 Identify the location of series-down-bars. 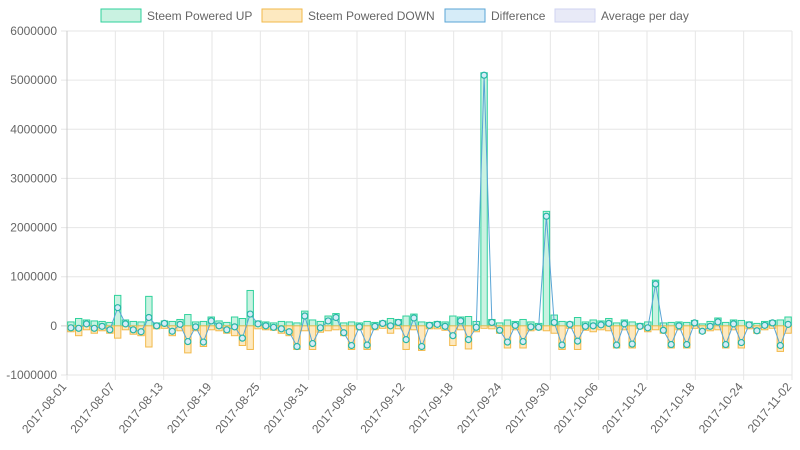
(429, 339).